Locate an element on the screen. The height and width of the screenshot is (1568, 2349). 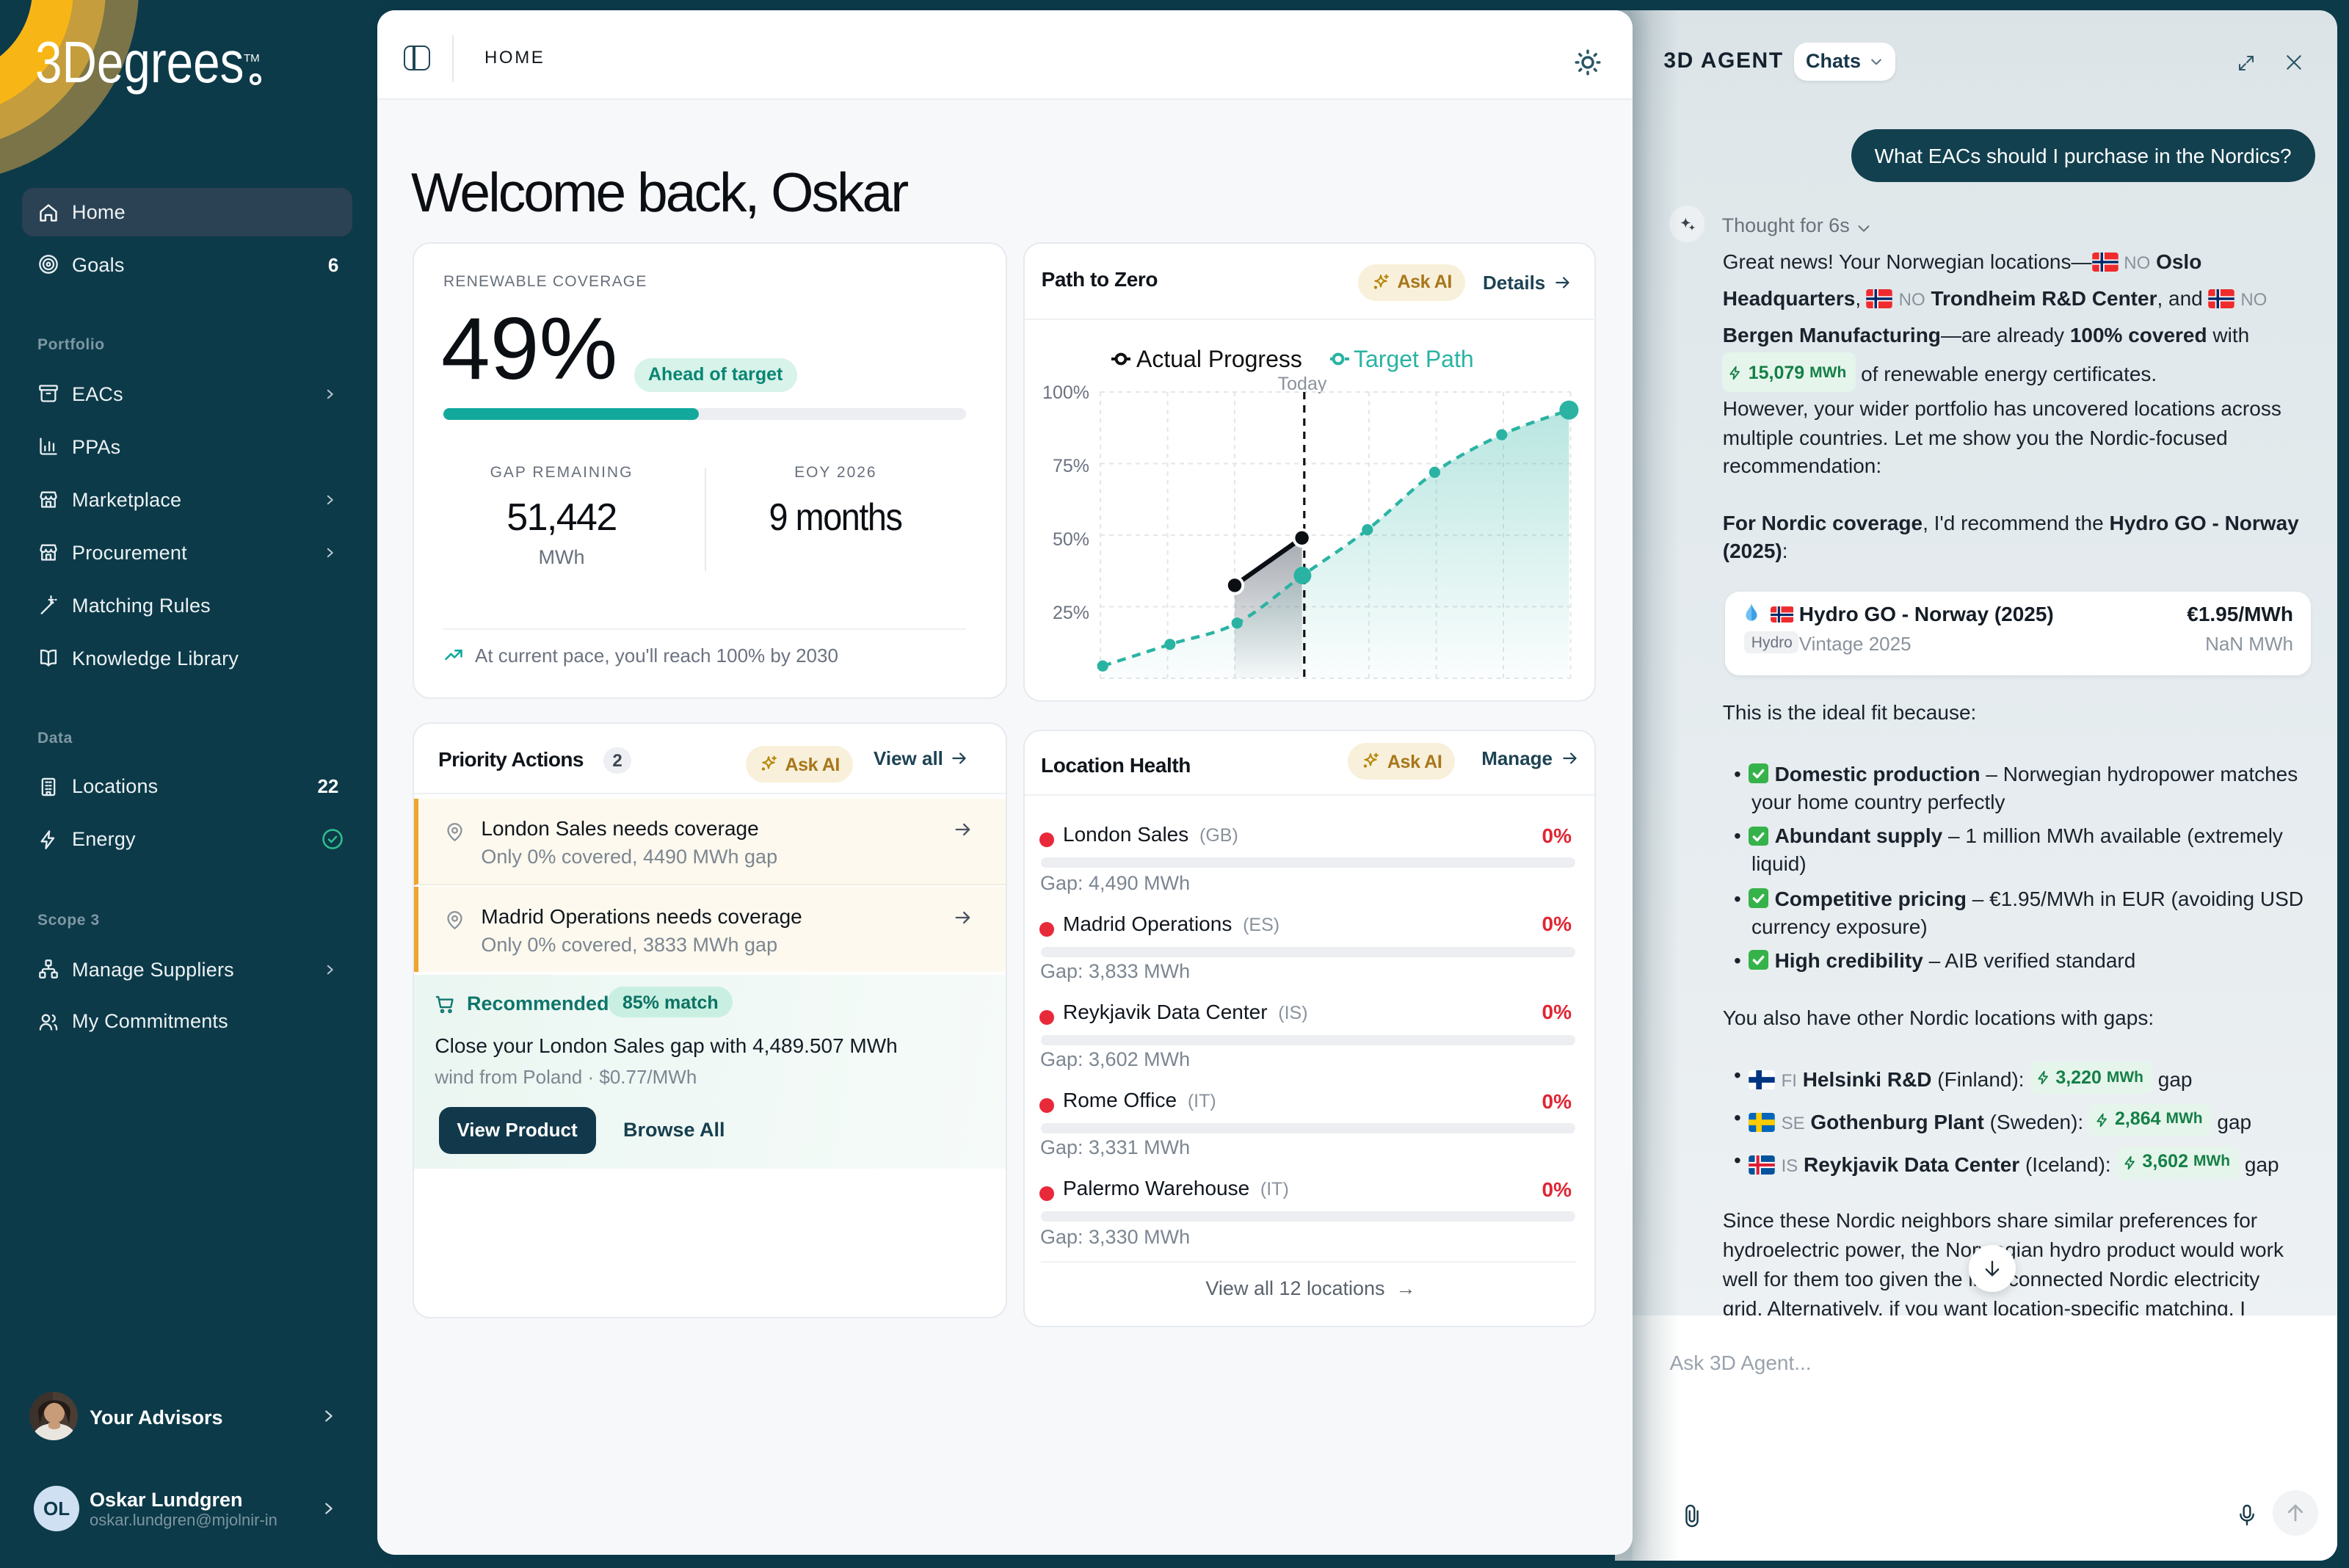
svg-text: Target Path is located at coordinates (1413, 359).